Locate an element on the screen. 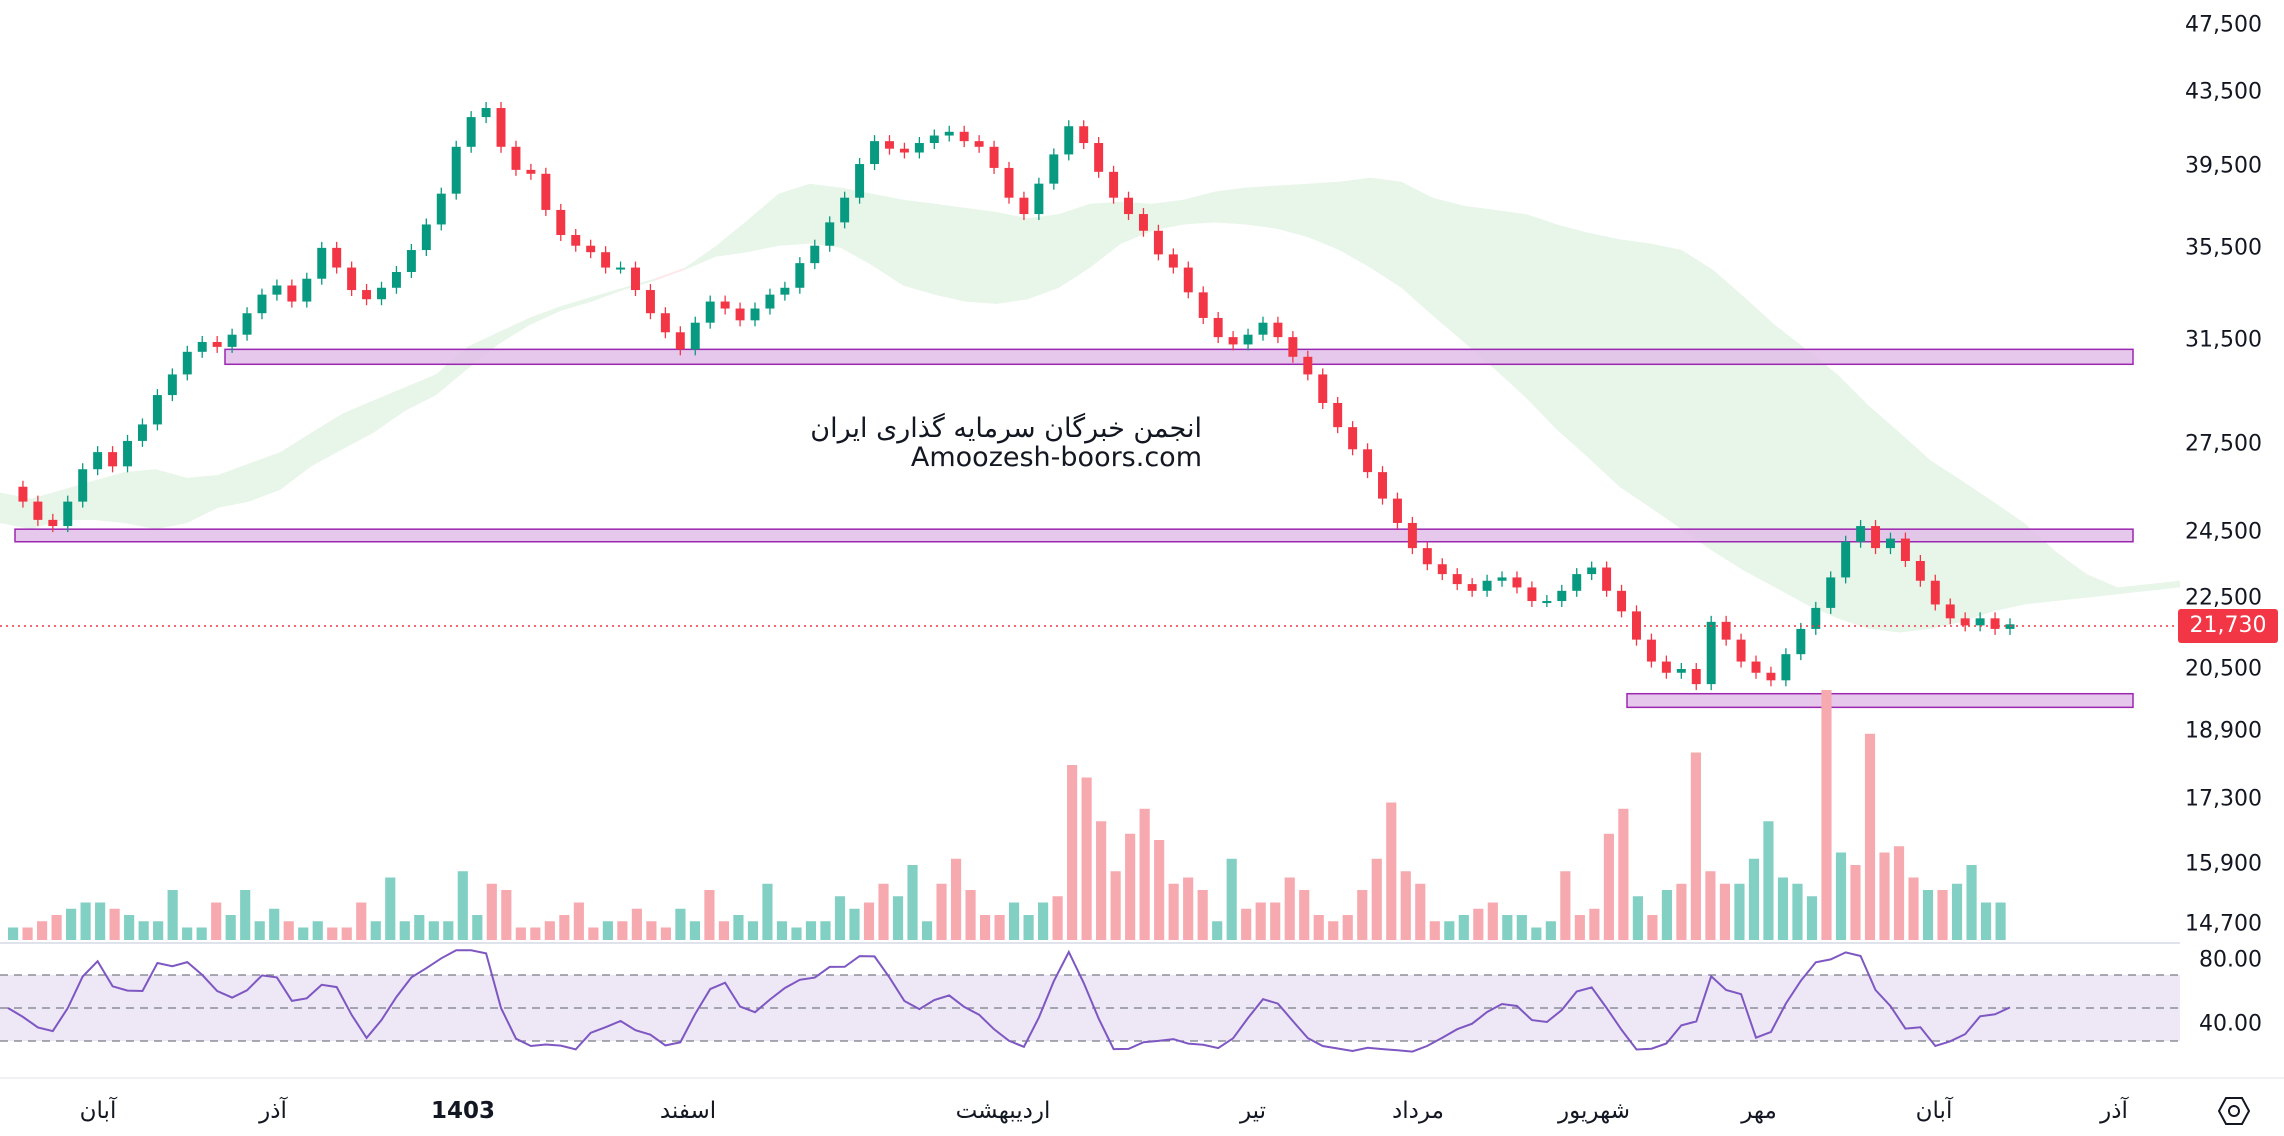  time-label-mehr: مهر is located at coordinates (1759, 1111).